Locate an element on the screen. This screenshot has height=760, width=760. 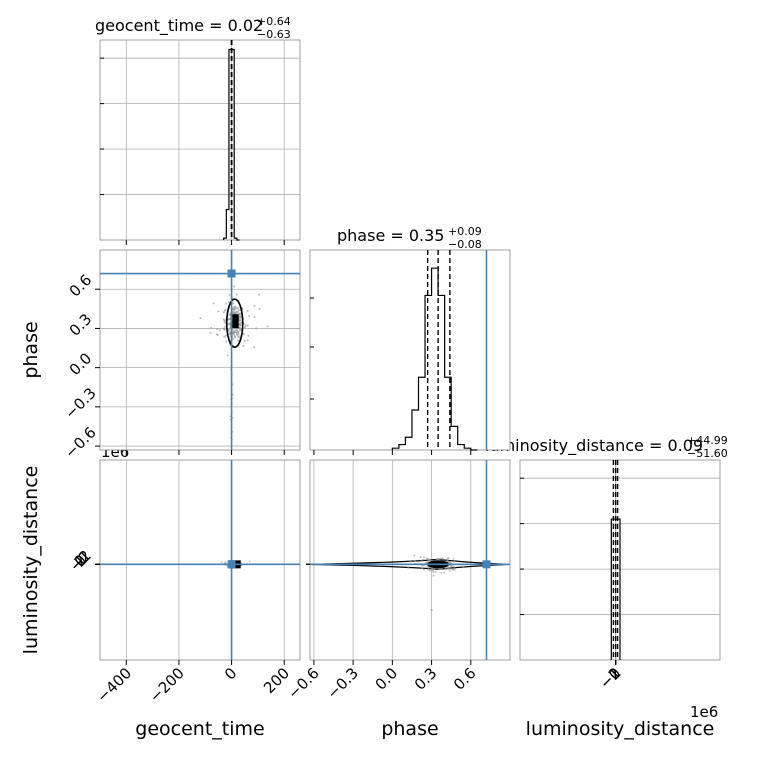
svg-text: +0.09 is located at coordinates (465, 231).